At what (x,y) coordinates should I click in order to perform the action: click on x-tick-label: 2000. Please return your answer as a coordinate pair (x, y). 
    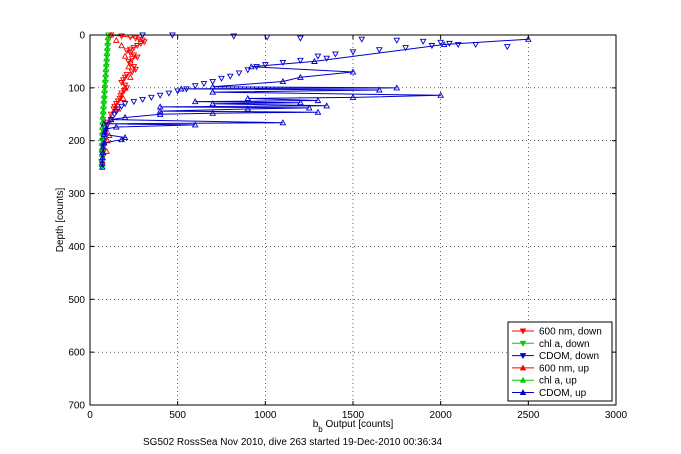
    Looking at the image, I should click on (441, 415).